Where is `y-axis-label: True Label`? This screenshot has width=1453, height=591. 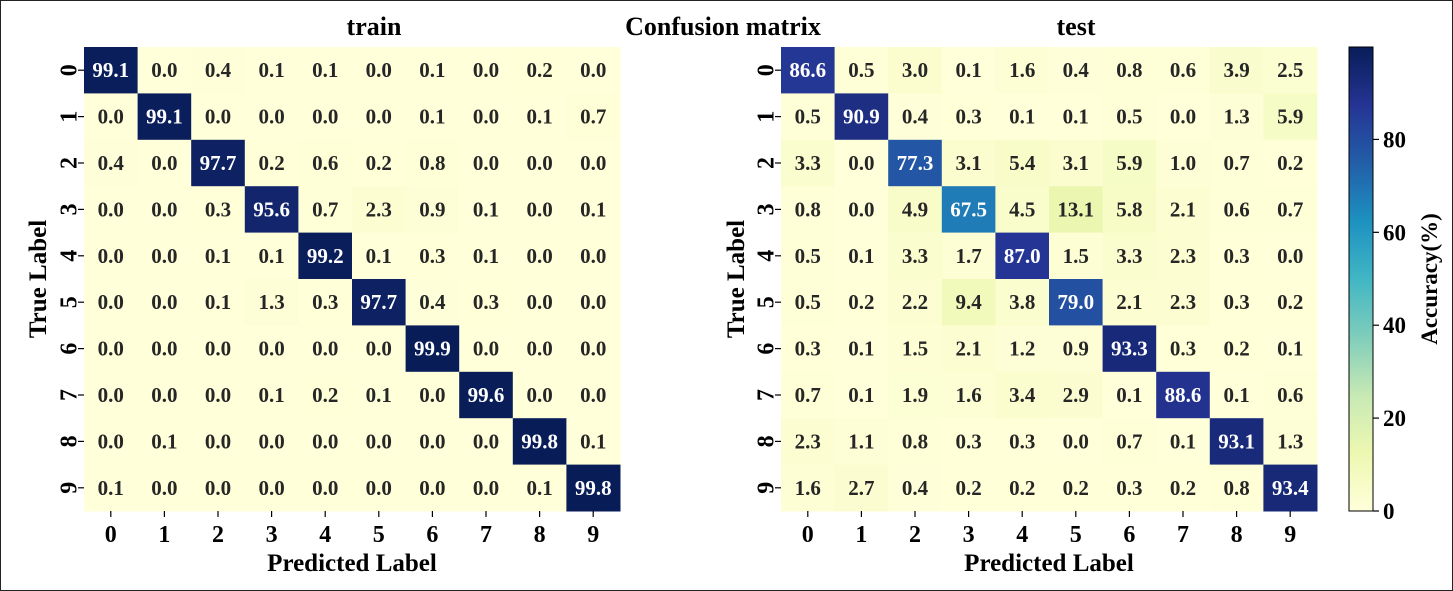 y-axis-label: True Label is located at coordinates (38, 279).